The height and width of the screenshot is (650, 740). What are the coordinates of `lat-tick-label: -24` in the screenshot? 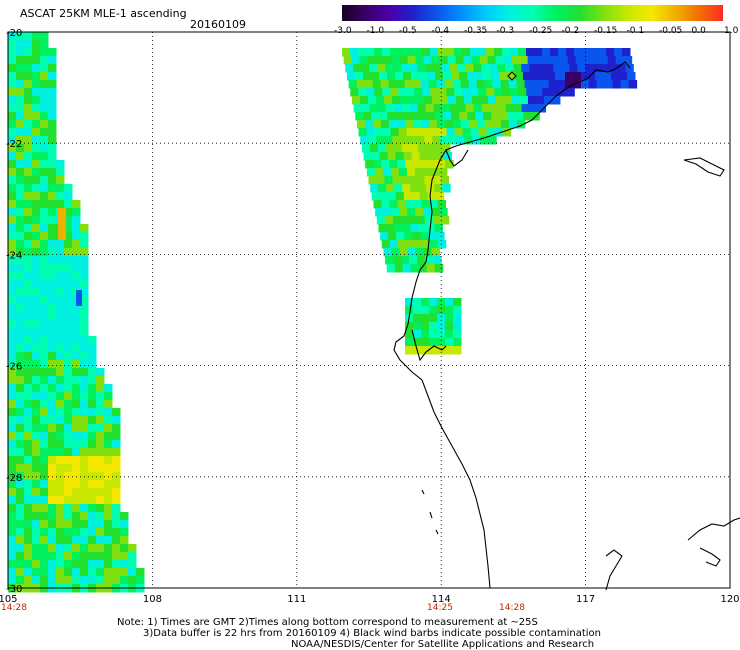 It's located at (14, 255).